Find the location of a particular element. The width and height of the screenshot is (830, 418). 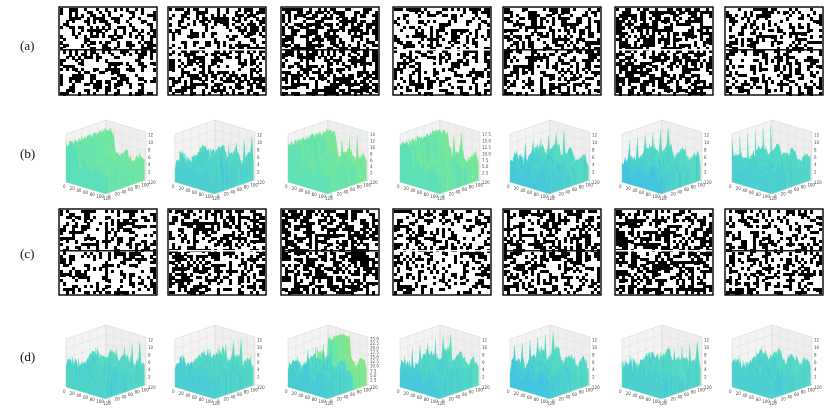

binary-map-a1 is located at coordinates (108, 51).